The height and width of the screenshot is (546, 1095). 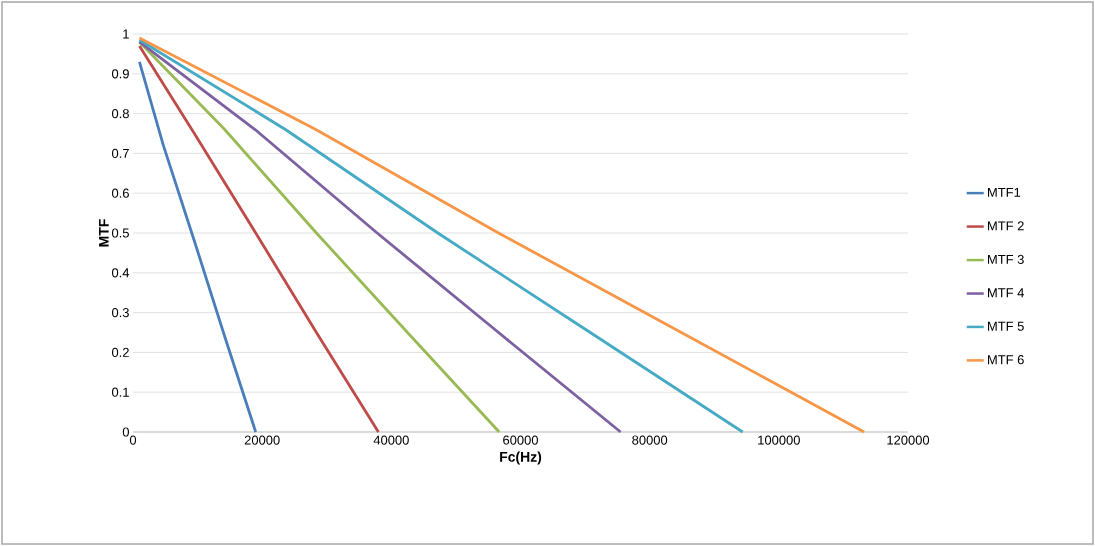 I want to click on y-tick-label: 0.1, so click(x=120, y=392).